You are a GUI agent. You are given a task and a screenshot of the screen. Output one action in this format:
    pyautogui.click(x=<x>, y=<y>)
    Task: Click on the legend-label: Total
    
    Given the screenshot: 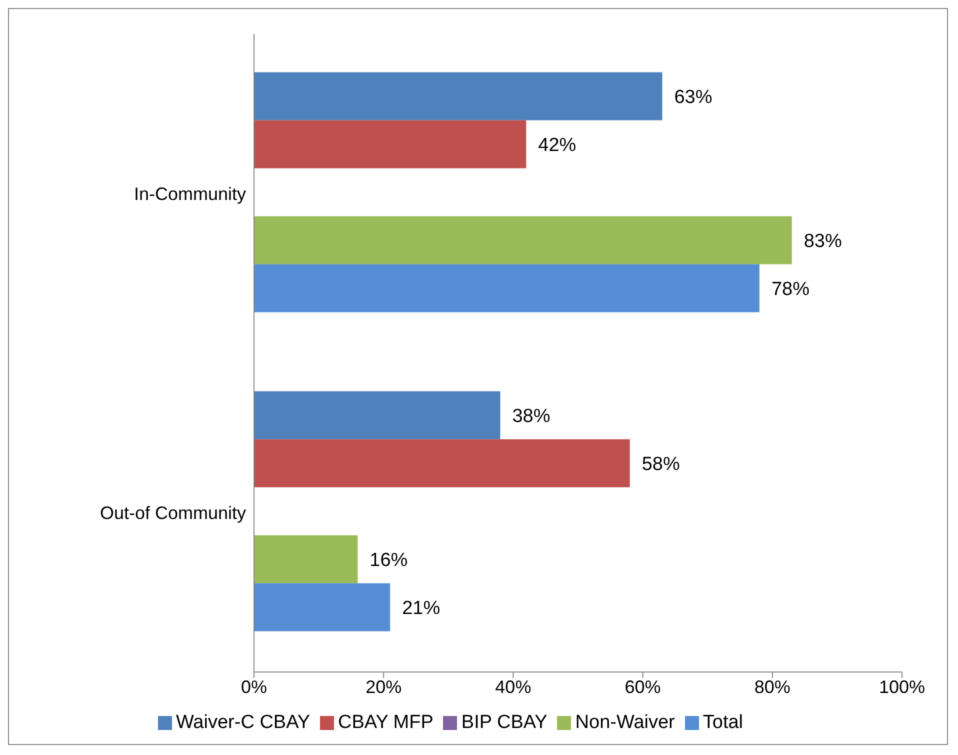 What is the action you would take?
    pyautogui.click(x=723, y=722)
    